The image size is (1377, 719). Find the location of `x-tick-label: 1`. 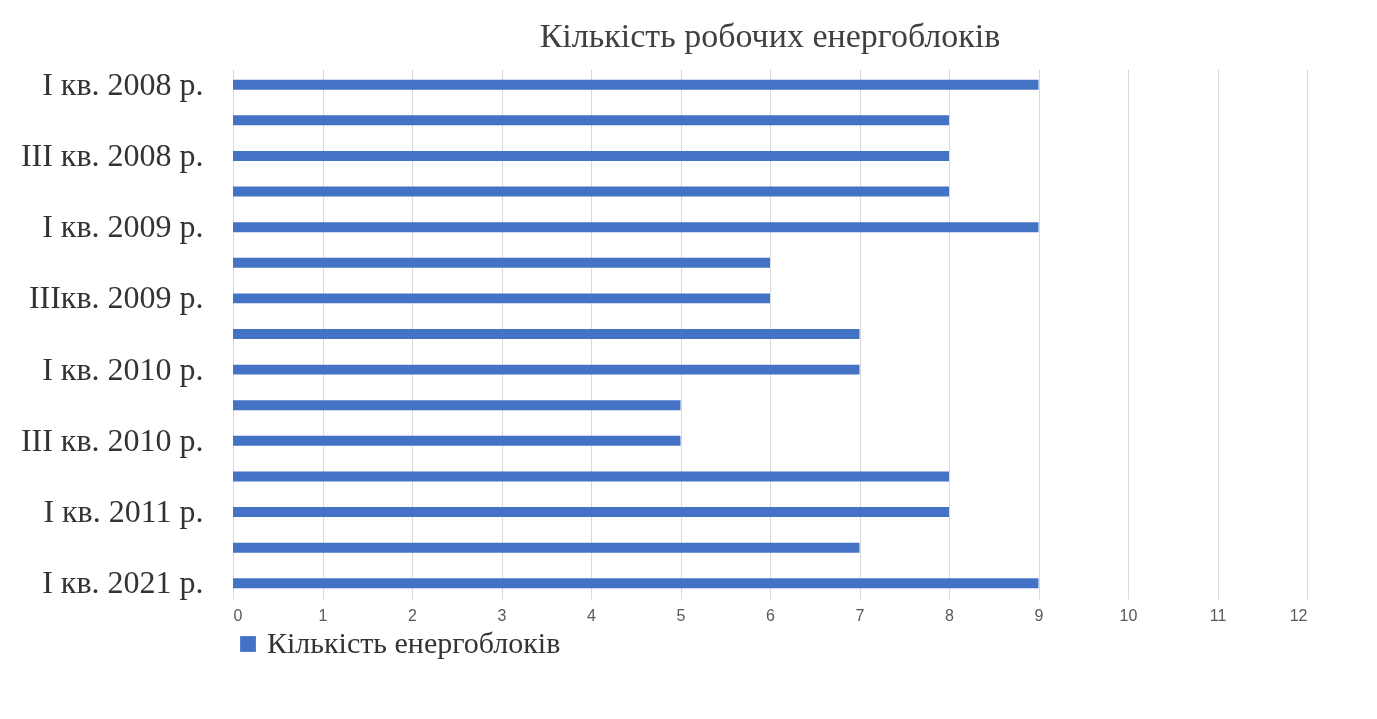

x-tick-label: 1 is located at coordinates (323, 615).